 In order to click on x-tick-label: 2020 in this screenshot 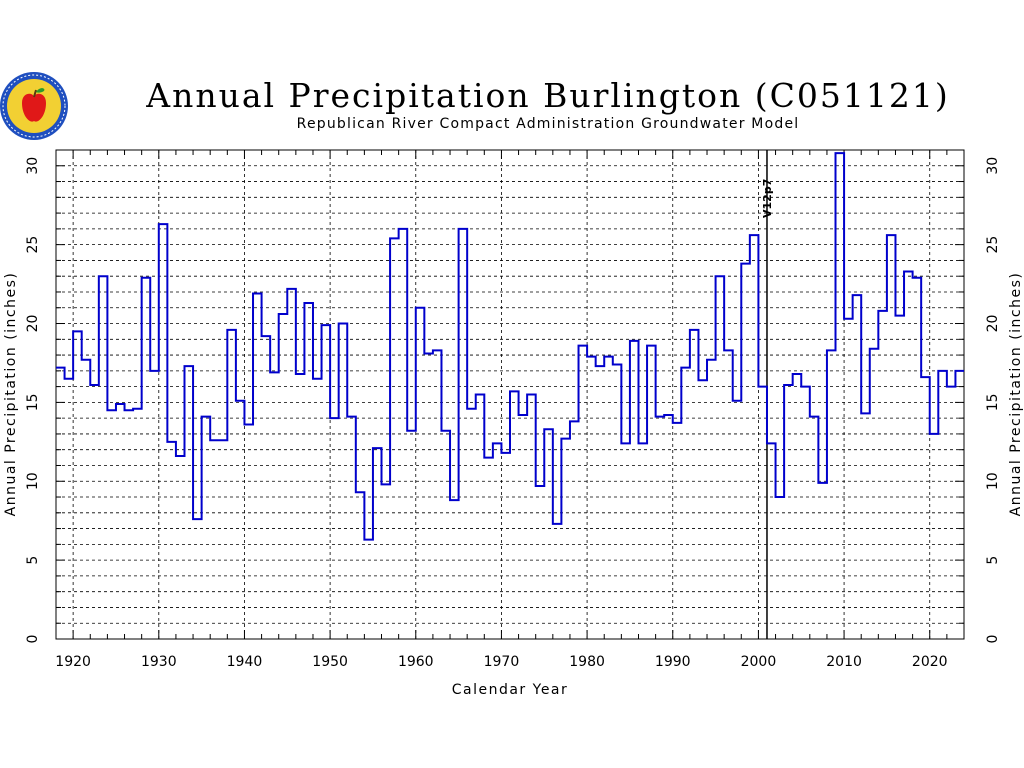, I will do `click(930, 662)`.